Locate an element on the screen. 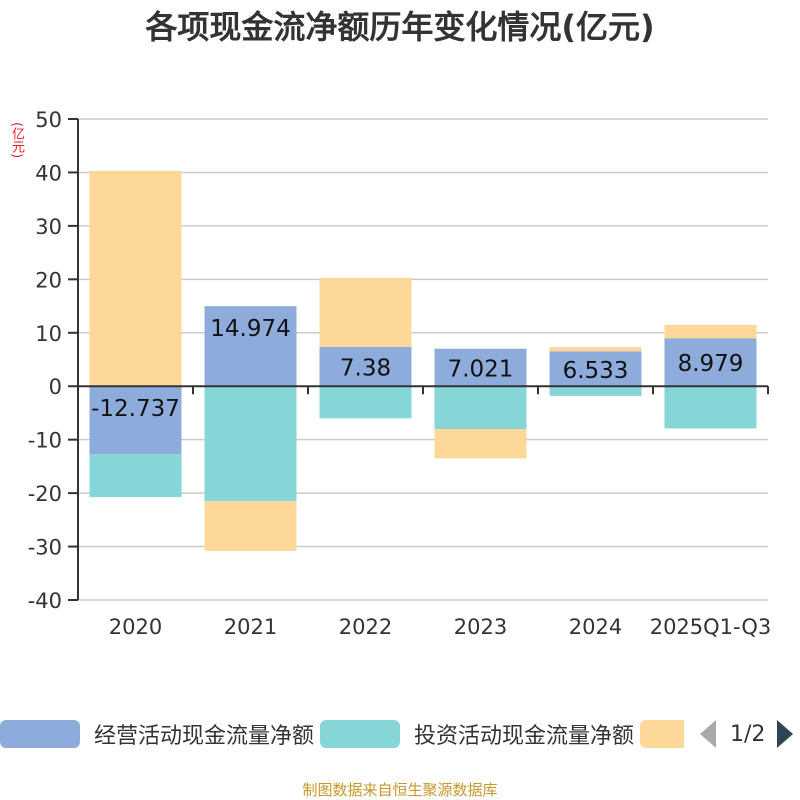  y-tick-label: 30 is located at coordinates (48, 227).